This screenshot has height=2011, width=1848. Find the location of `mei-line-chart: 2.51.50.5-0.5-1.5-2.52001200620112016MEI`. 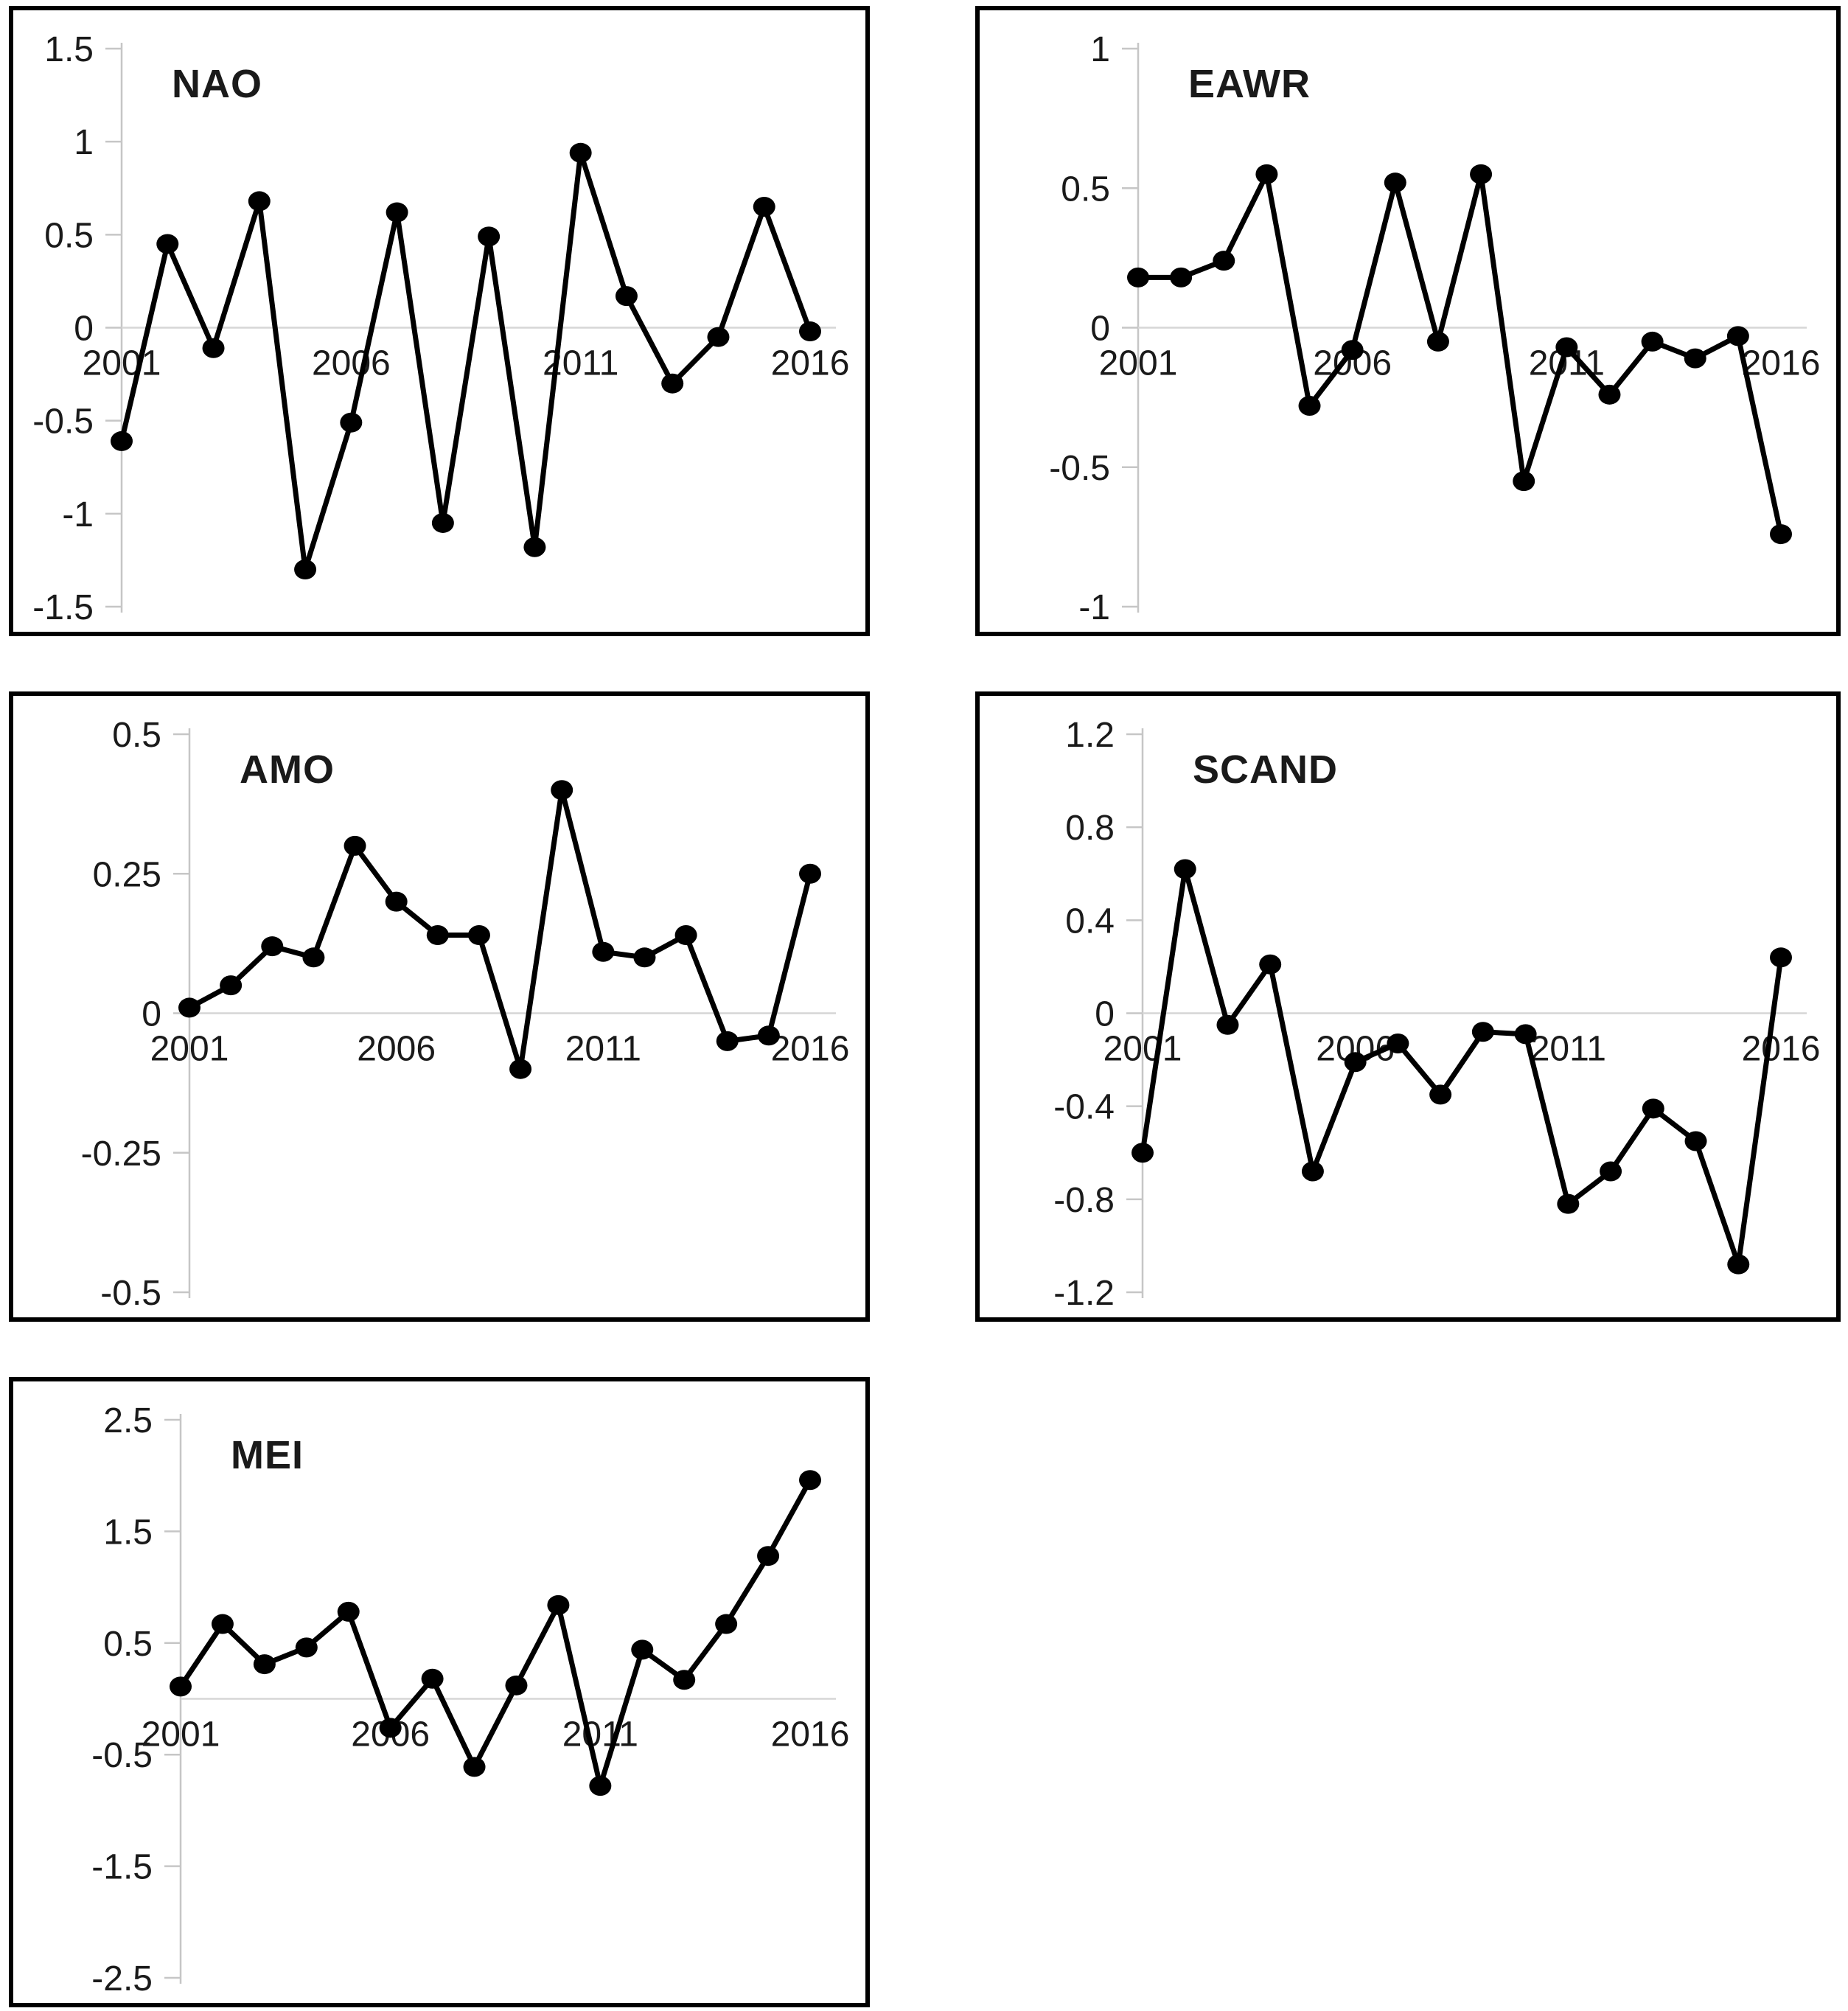

mei-line-chart: 2.51.50.5-0.5-1.5-2.52001200620112016MEI is located at coordinates (471, 1699).